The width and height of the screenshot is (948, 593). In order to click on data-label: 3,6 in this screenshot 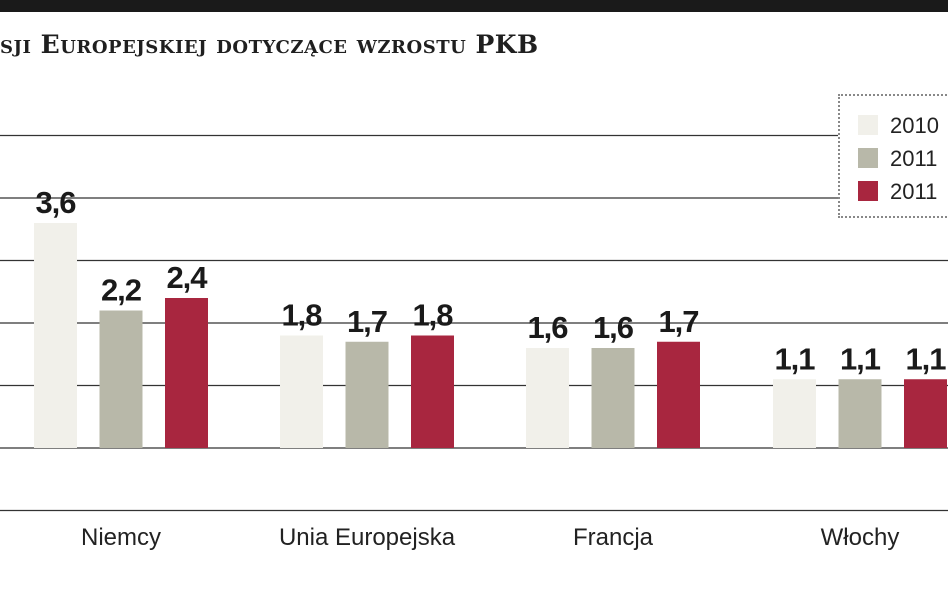, I will do `click(55, 202)`.